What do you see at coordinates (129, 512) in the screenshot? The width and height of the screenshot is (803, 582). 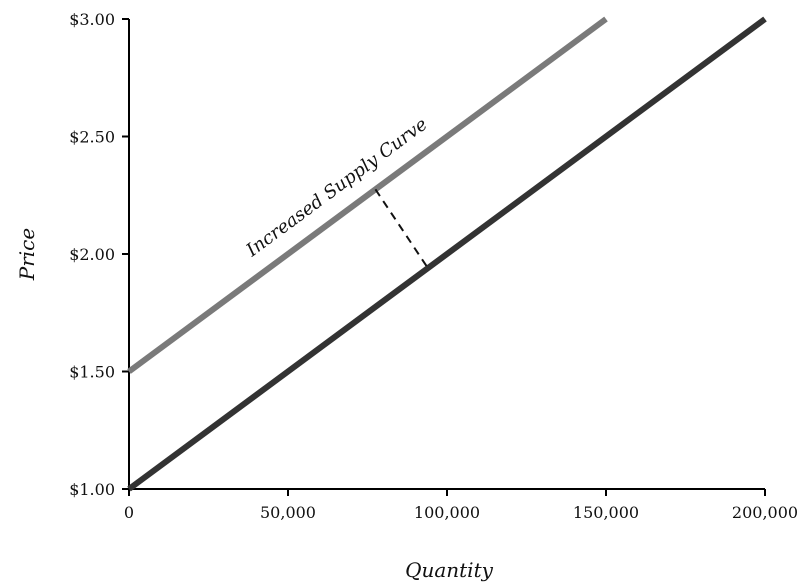 I see `x-tick-label: 0` at bounding box center [129, 512].